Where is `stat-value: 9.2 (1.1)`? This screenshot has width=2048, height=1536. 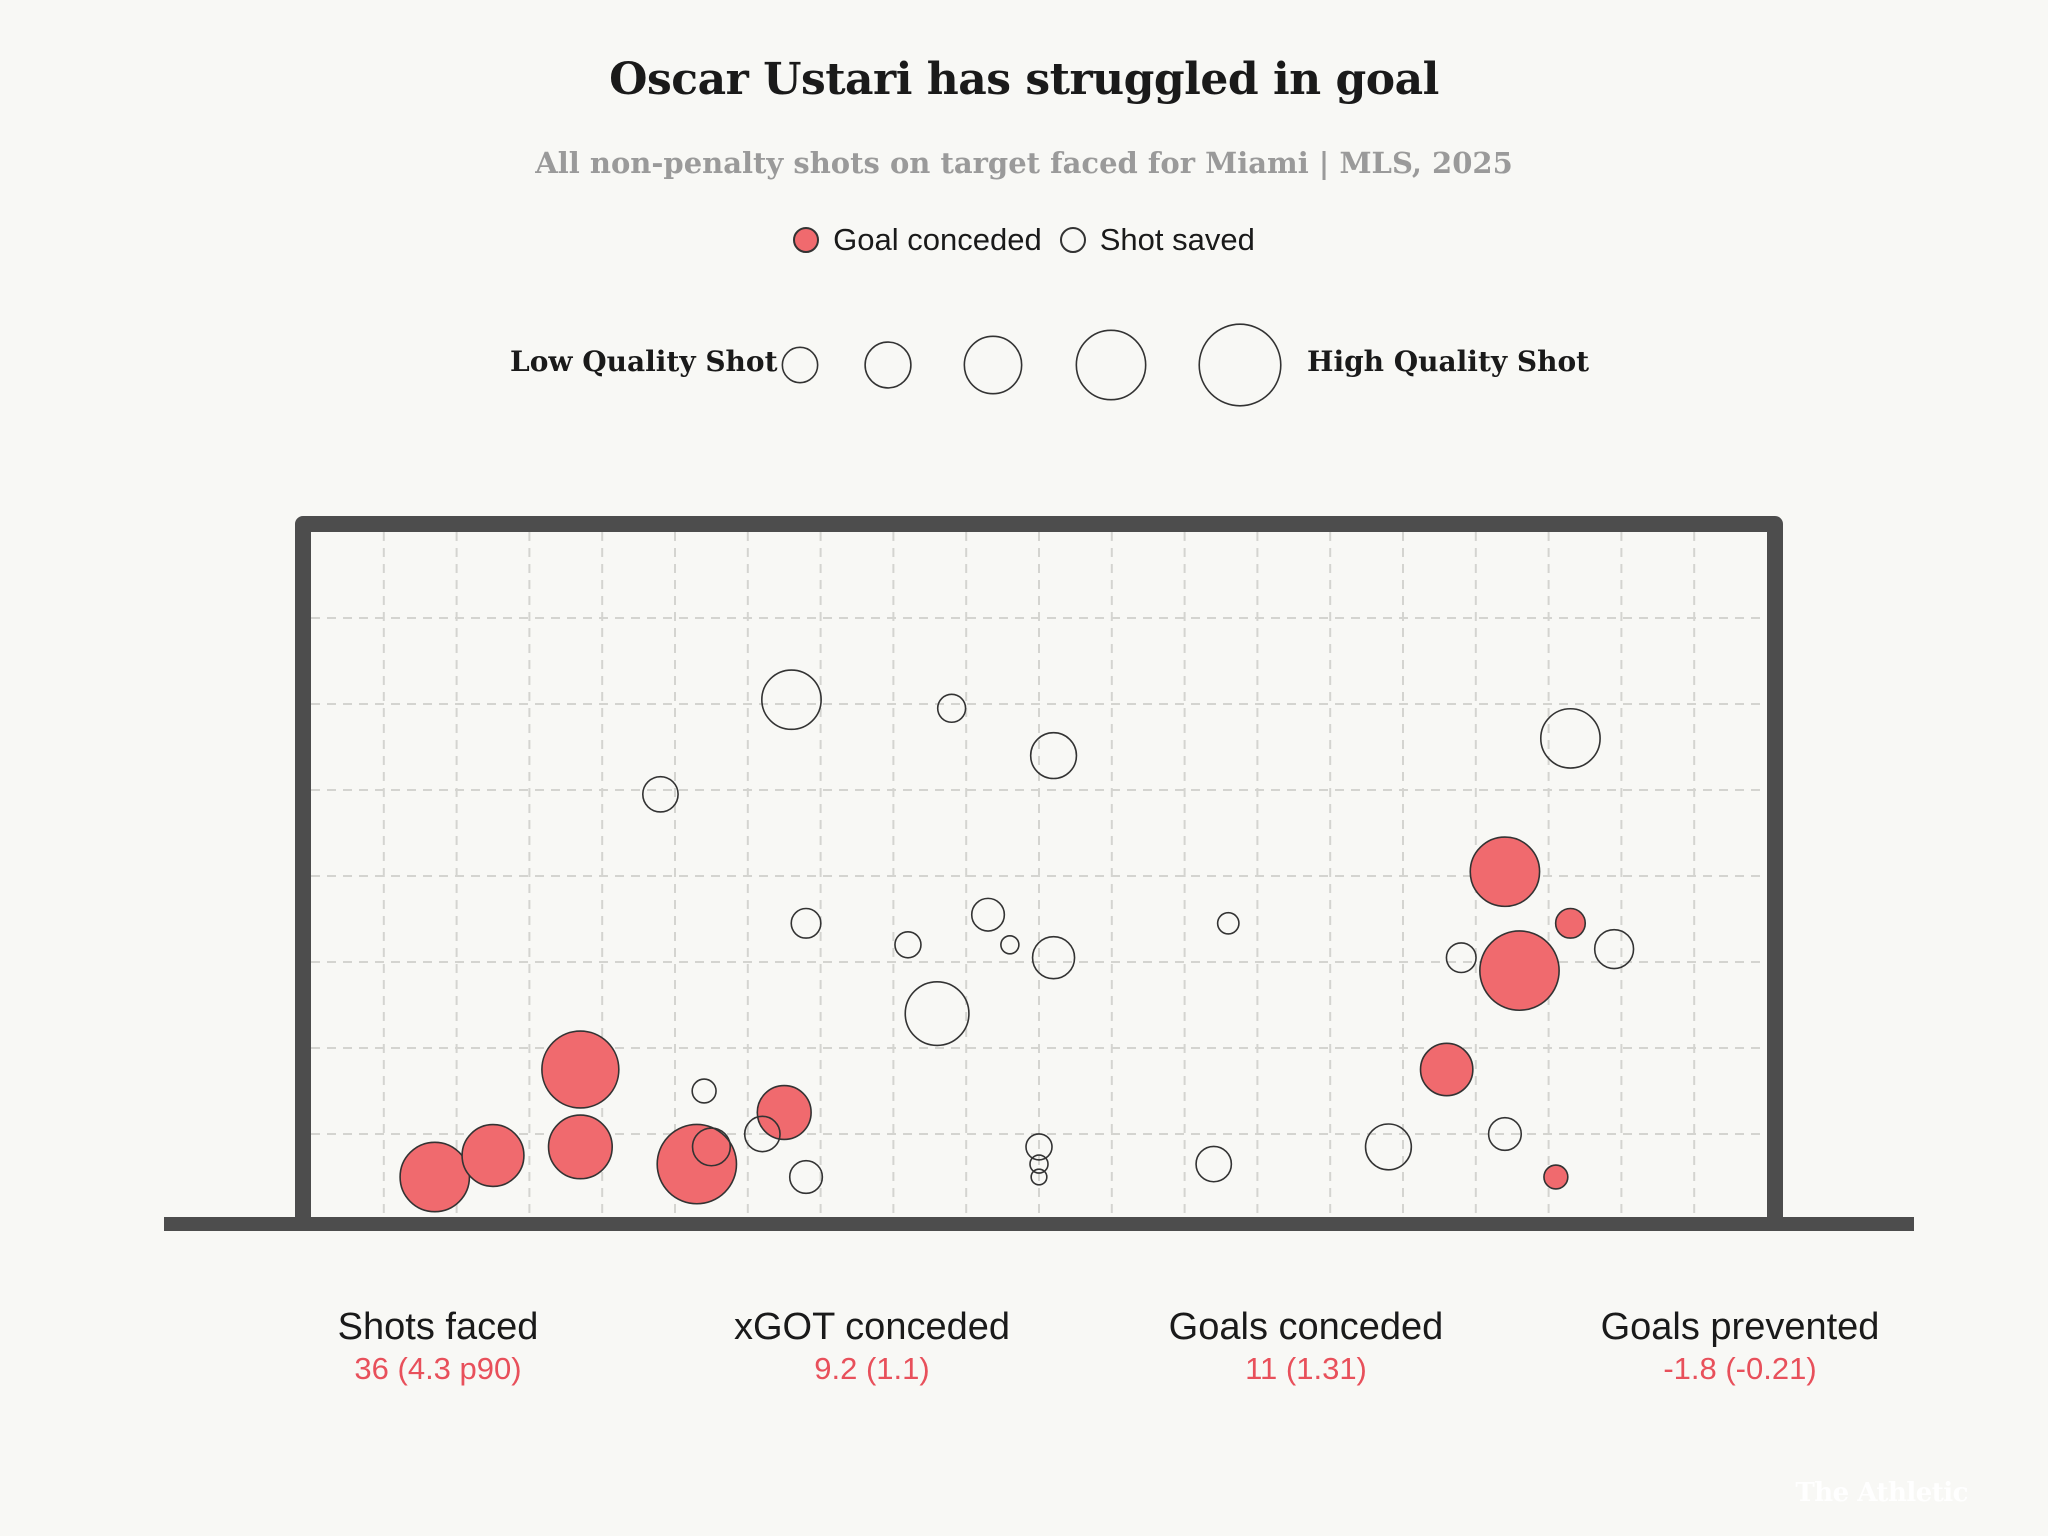
stat-value: 9.2 (1.1) is located at coordinates (872, 1368).